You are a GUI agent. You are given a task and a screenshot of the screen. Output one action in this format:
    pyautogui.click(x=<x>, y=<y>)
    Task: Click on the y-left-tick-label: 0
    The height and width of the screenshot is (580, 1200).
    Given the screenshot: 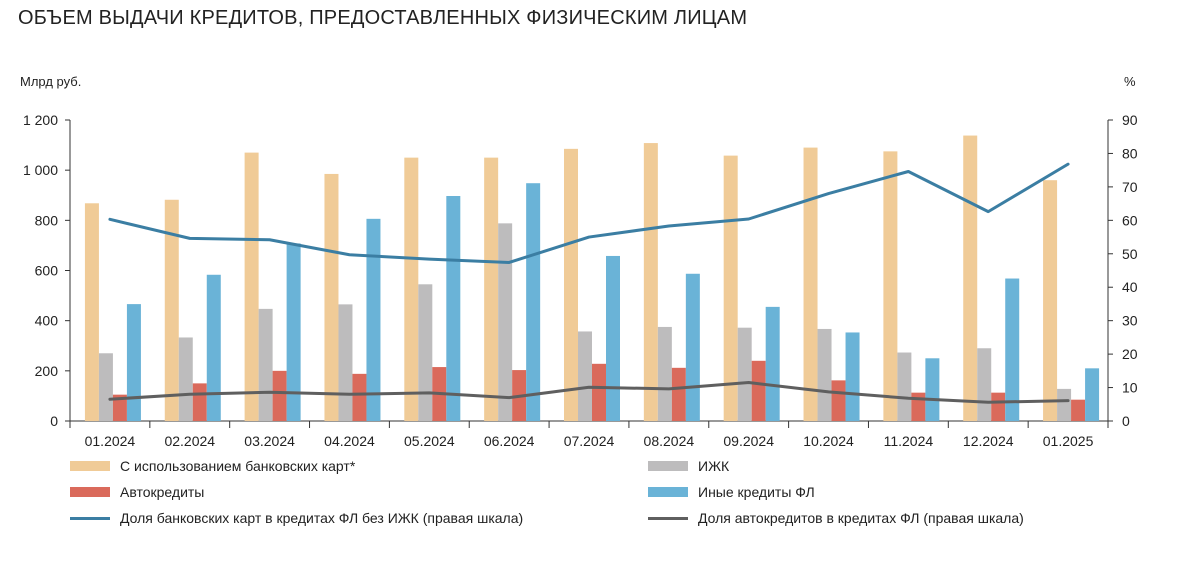 What is the action you would take?
    pyautogui.click(x=54, y=421)
    